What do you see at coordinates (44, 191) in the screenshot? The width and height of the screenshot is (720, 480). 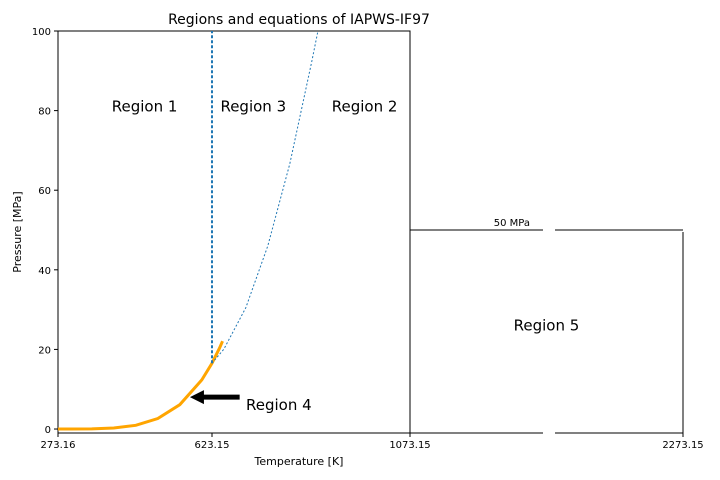 I see `y-tick-label: 60` at bounding box center [44, 191].